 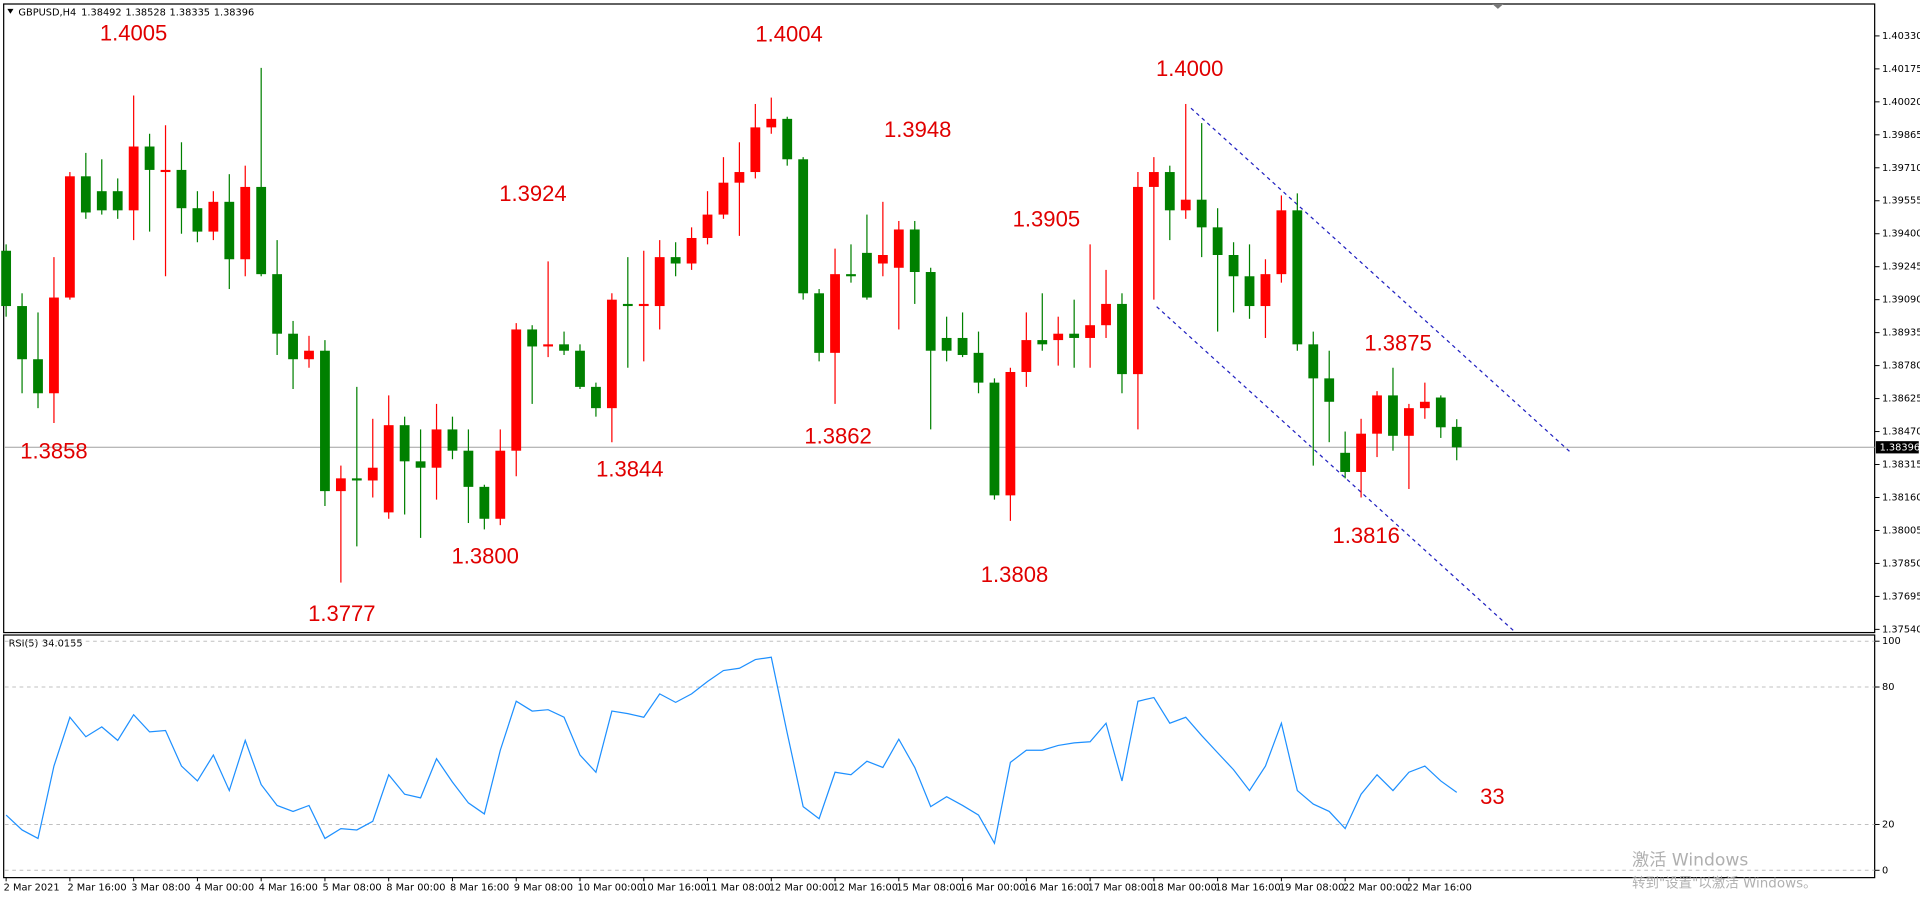 What do you see at coordinates (1885, 870) in the screenshot?
I see `y-tick-label: 0` at bounding box center [1885, 870].